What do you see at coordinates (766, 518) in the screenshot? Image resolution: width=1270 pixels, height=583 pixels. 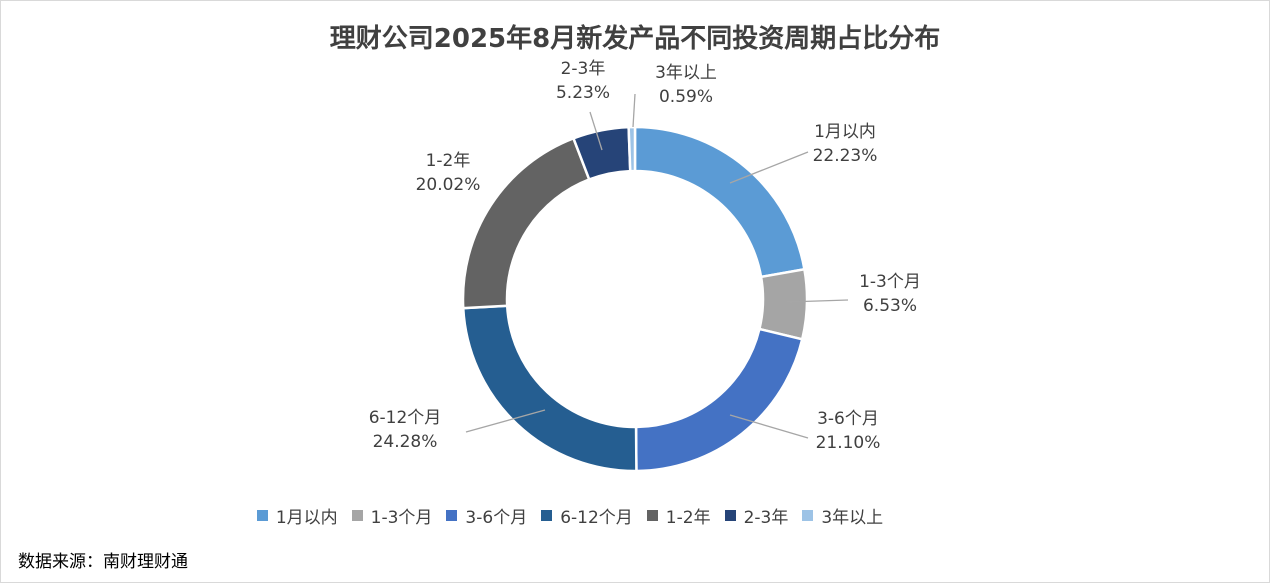 I see `legend-label-6: 2-3年` at bounding box center [766, 518].